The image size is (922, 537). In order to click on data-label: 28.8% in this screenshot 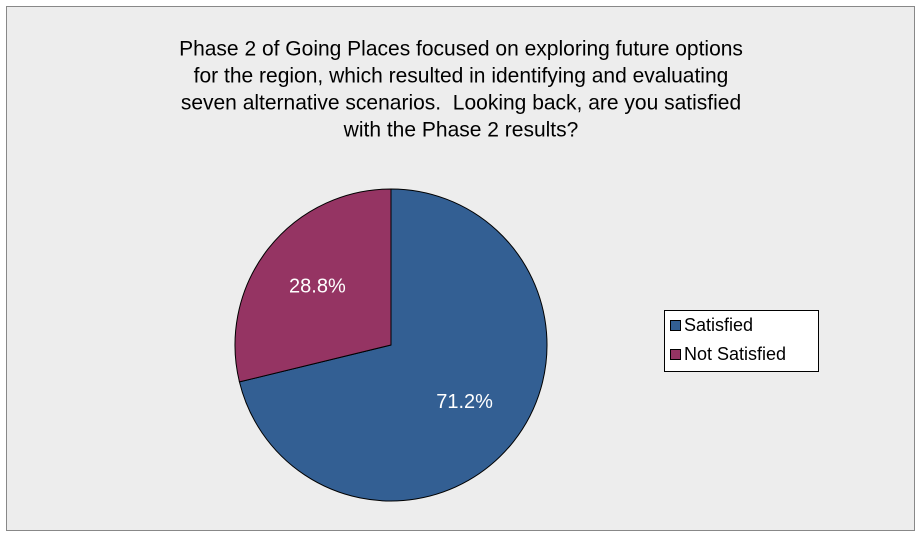, I will do `click(317, 286)`.